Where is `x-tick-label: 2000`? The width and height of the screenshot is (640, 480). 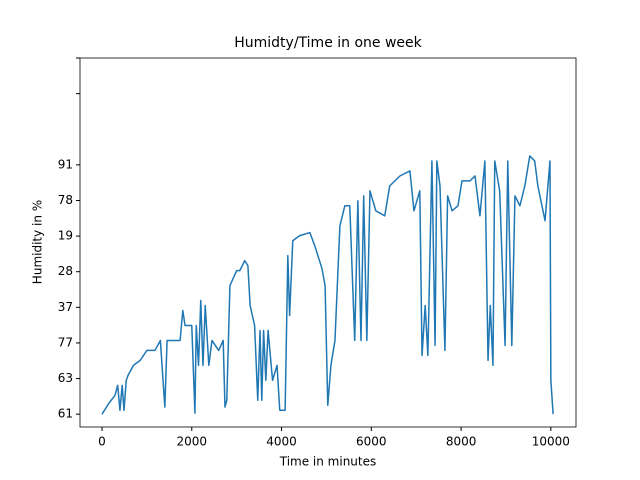
x-tick-label: 2000 is located at coordinates (191, 442).